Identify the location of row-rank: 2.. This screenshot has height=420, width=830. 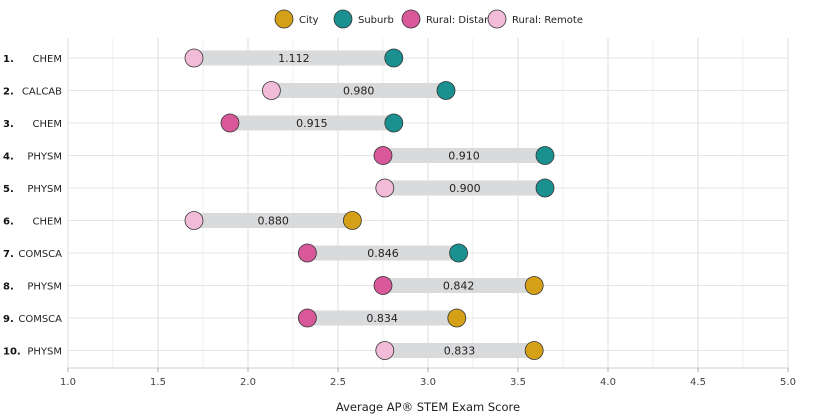
(8, 92).